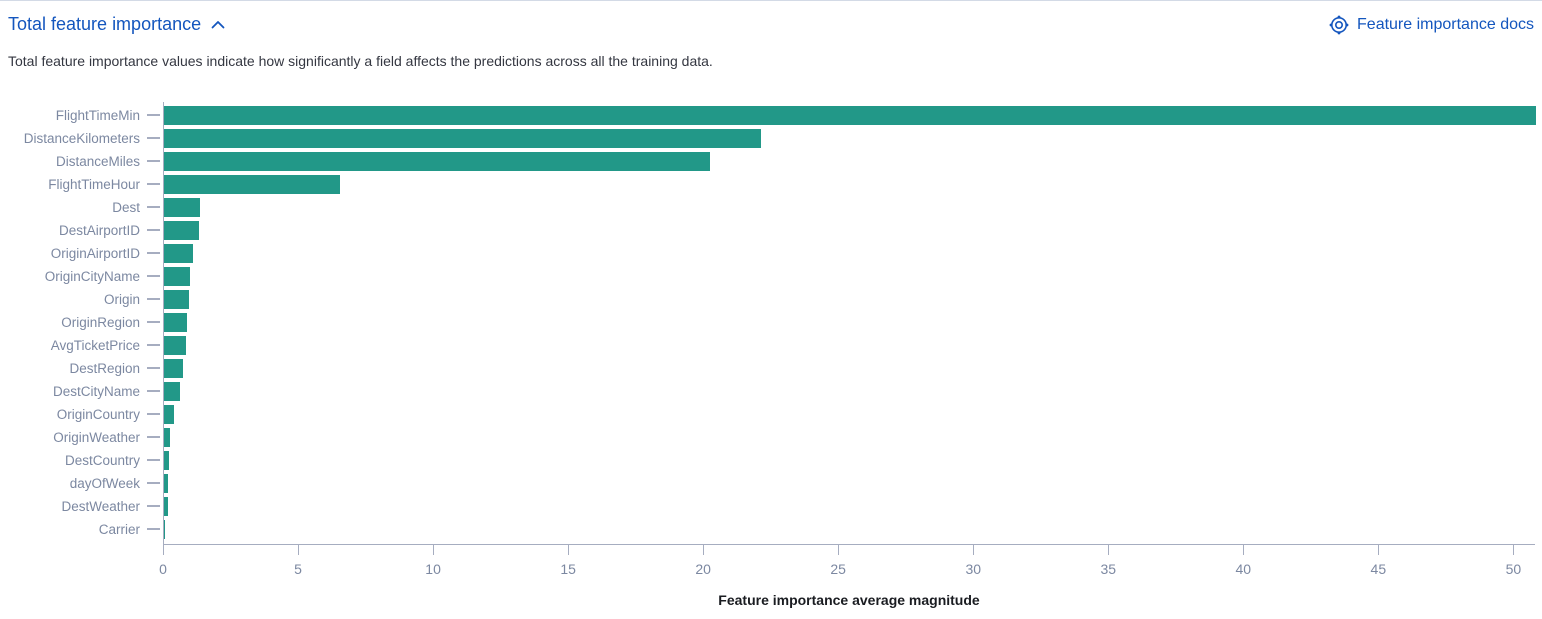 The image size is (1542, 619). I want to click on y-axis-label: DestAirportID, so click(99, 230).